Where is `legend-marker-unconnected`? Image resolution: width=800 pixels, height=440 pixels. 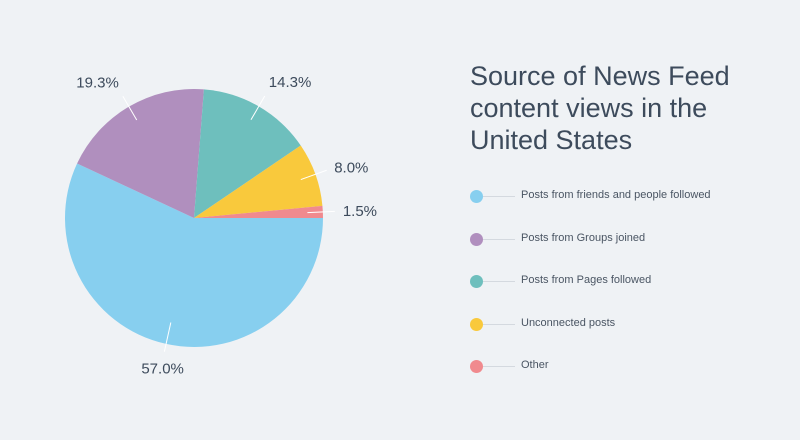
legend-marker-unconnected is located at coordinates (476, 324).